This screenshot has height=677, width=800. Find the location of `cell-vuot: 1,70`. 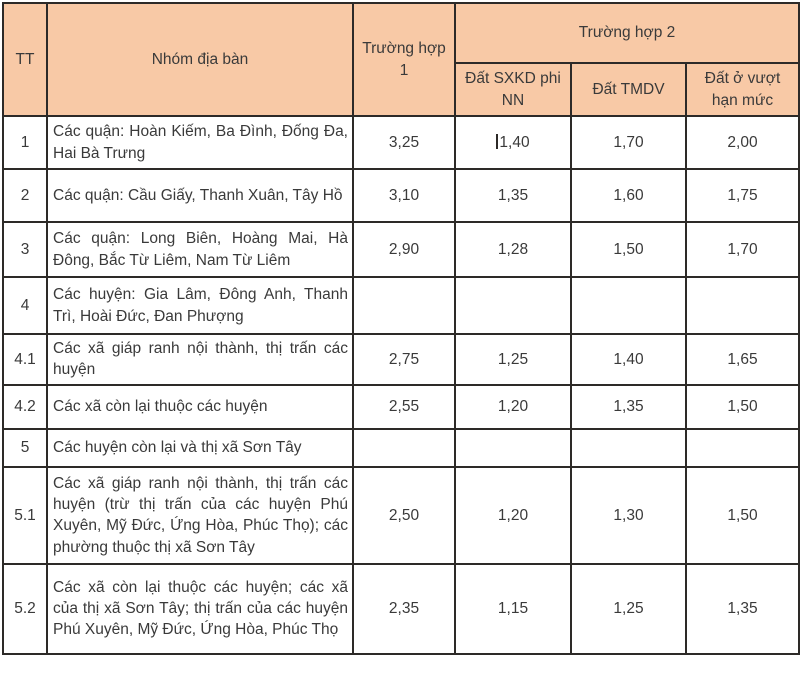

cell-vuot: 1,70 is located at coordinates (742, 249).